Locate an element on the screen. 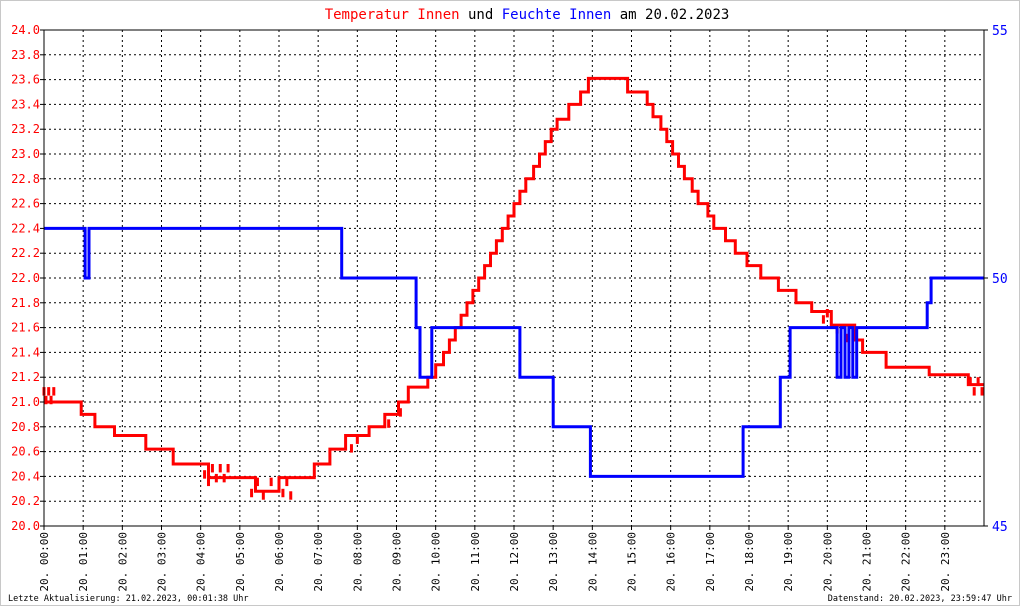 This screenshot has width=1020, height=606. footer-right: Datenstand: 20.02.2023, 23:59:47 Uhr is located at coordinates (920, 599).